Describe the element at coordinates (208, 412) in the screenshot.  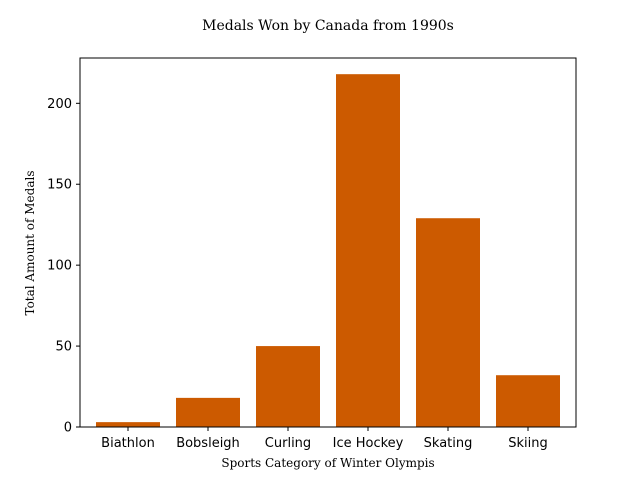
I see `bar-bobsleigh` at that location.